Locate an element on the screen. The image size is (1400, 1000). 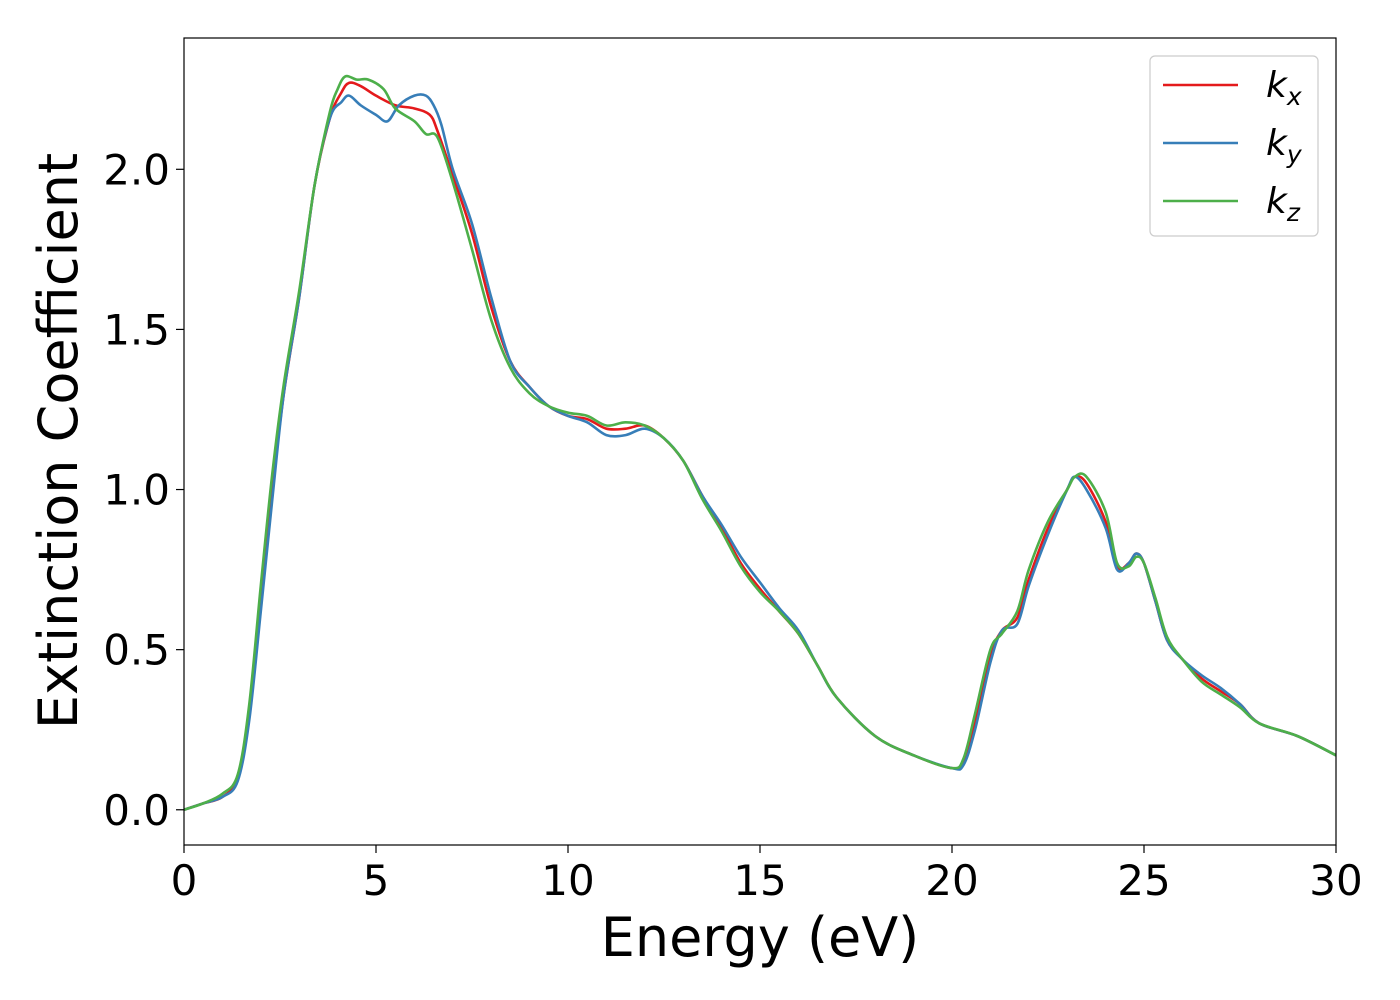
x-tick-label: 0 is located at coordinates (184, 880).